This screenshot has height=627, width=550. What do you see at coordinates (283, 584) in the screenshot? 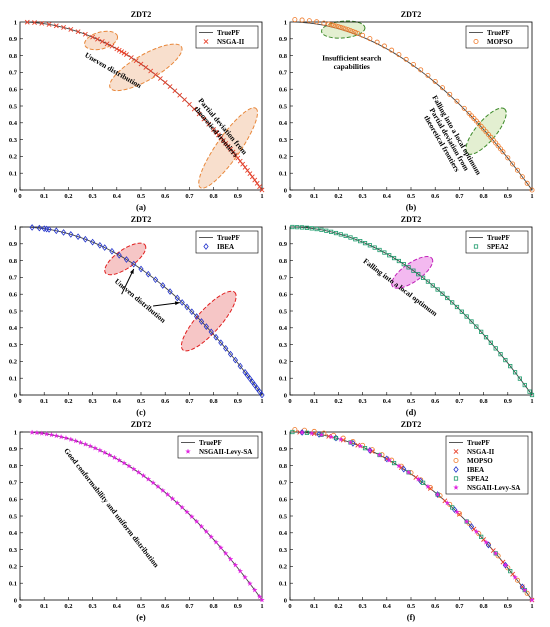
I see `y-tick-label: 0.1` at bounding box center [283, 584].